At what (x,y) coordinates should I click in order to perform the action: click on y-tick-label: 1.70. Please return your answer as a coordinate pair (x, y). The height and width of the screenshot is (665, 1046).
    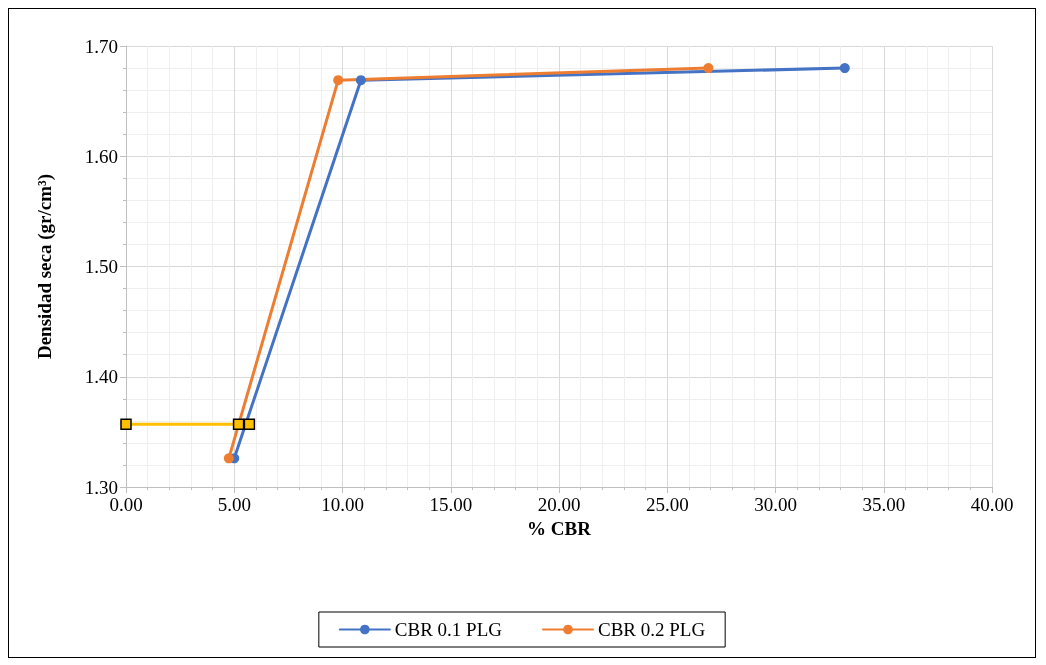
    Looking at the image, I should click on (101, 46).